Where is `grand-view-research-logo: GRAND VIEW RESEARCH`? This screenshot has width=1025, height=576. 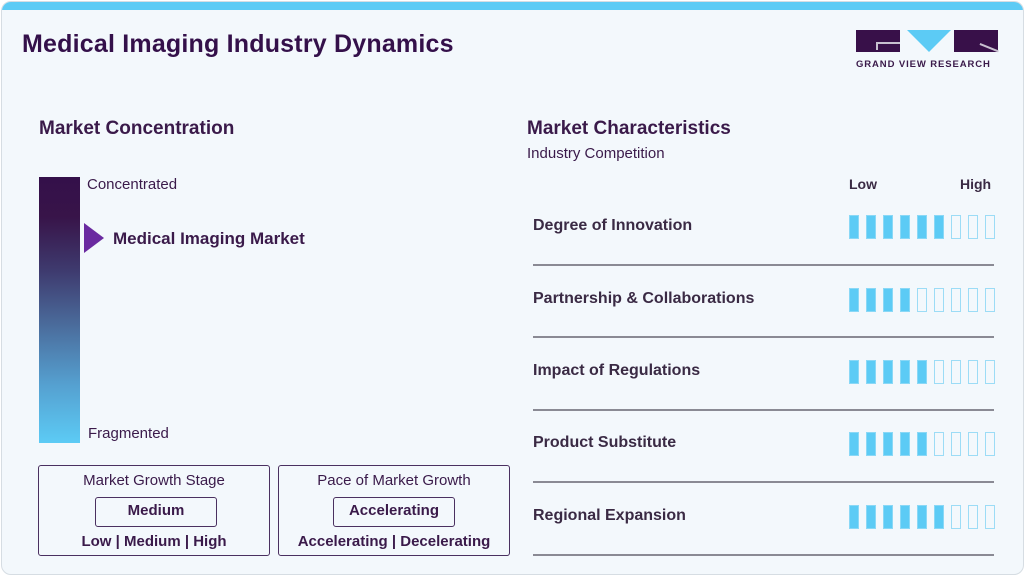 grand-view-research-logo: GRAND VIEW RESEARCH is located at coordinates (928, 52).